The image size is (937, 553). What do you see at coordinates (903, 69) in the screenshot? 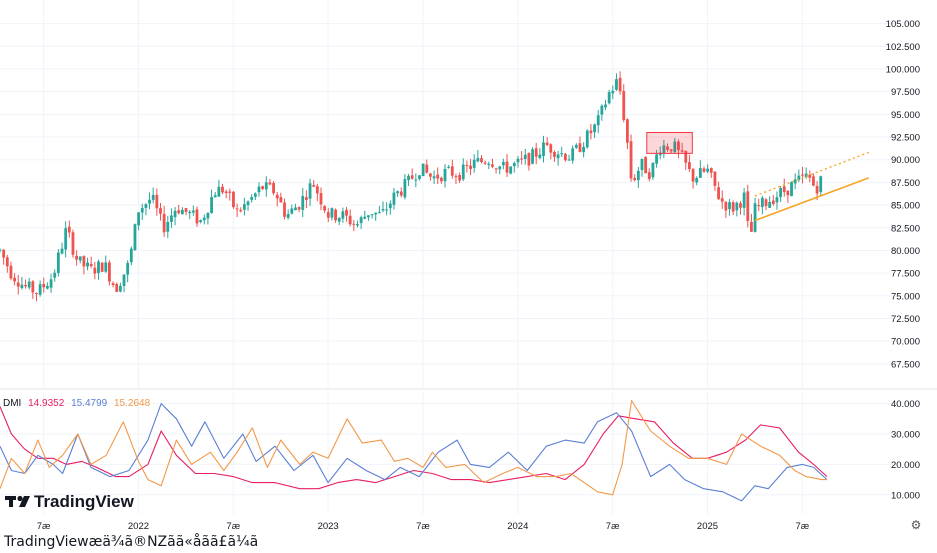
I see `price-tick-label: 100.000` at bounding box center [903, 69].